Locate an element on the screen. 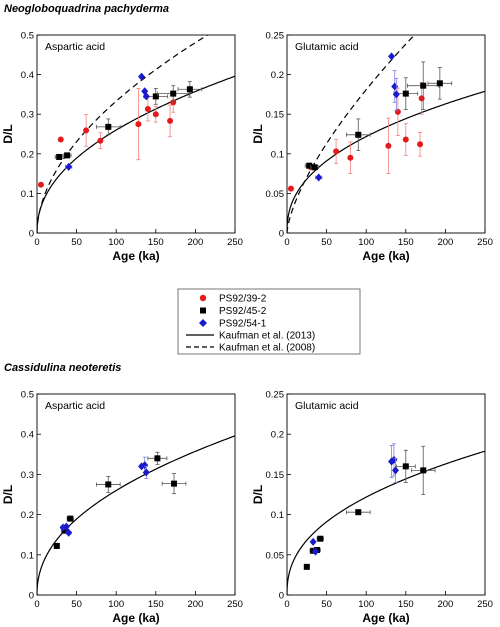  legend-label-ps92-39-2: PS92/39-2 is located at coordinates (243, 299).